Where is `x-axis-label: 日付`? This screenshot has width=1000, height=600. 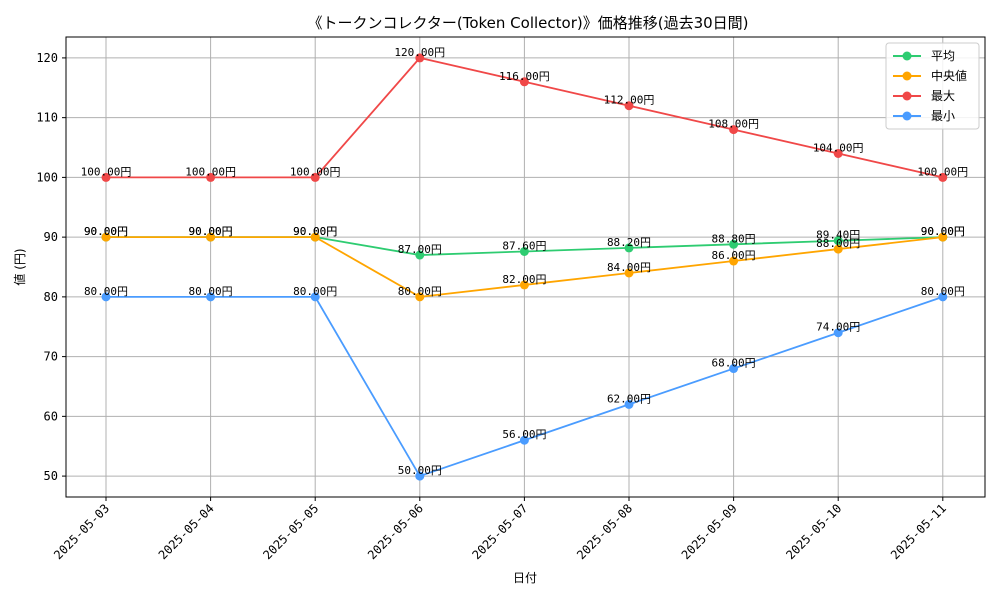
x-axis-label: 日付 is located at coordinates (525, 578).